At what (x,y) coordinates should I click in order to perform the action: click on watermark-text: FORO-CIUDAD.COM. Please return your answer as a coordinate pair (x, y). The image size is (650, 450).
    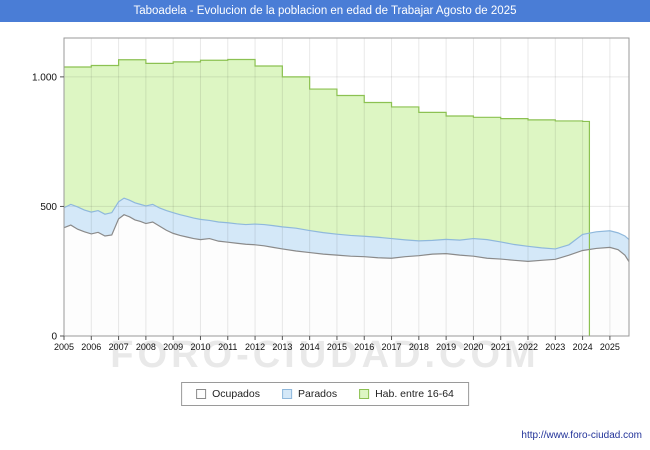
    Looking at the image, I should click on (325, 355).